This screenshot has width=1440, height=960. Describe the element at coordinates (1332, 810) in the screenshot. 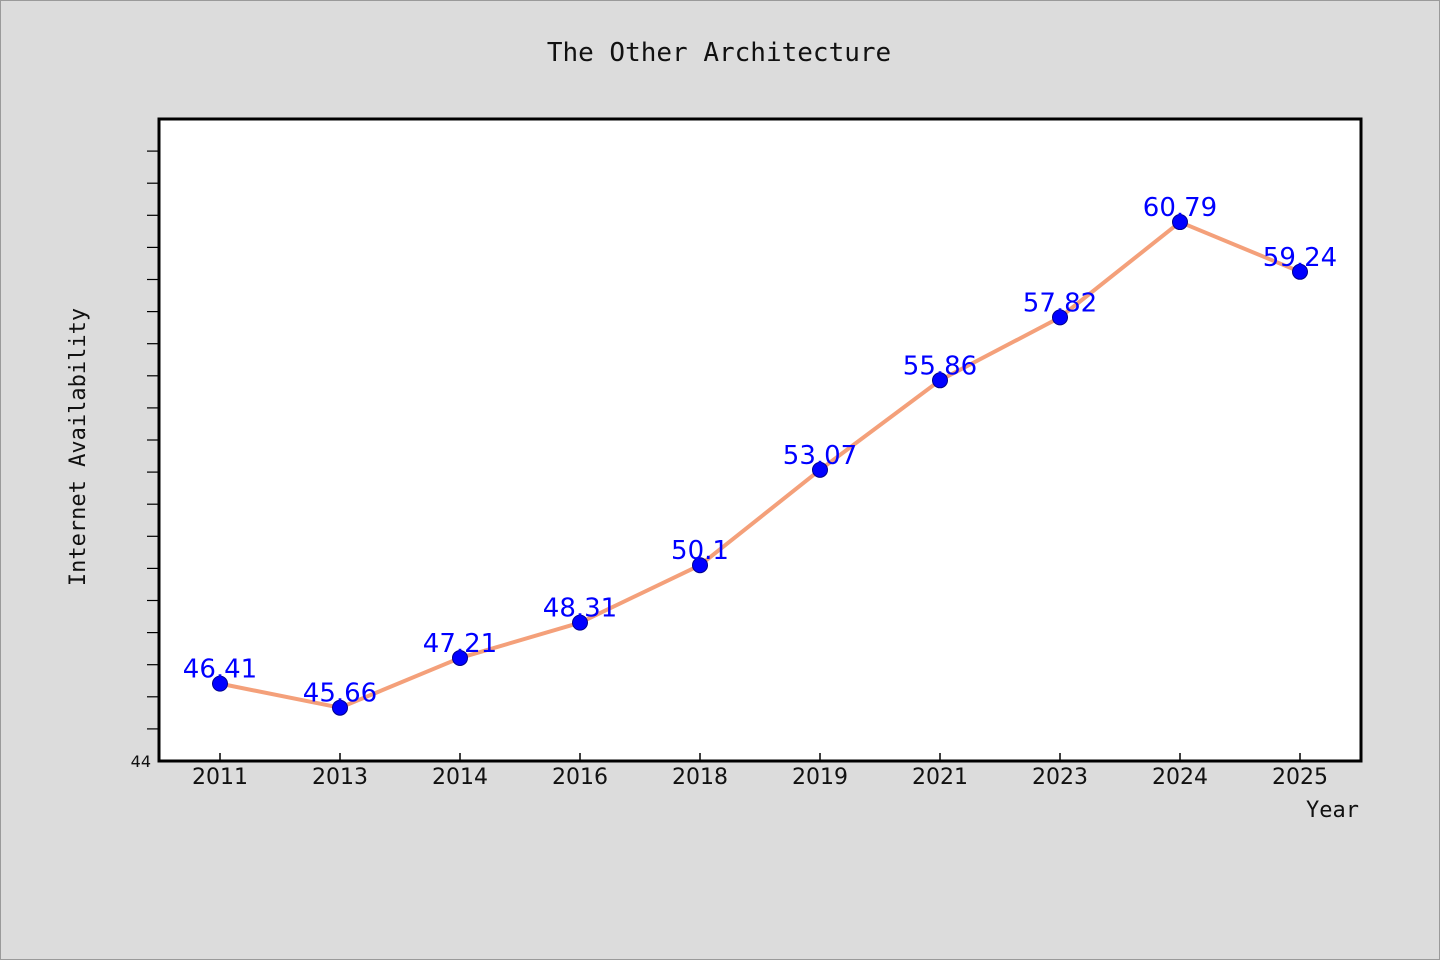

I see `x-axis-title: Year` at that location.